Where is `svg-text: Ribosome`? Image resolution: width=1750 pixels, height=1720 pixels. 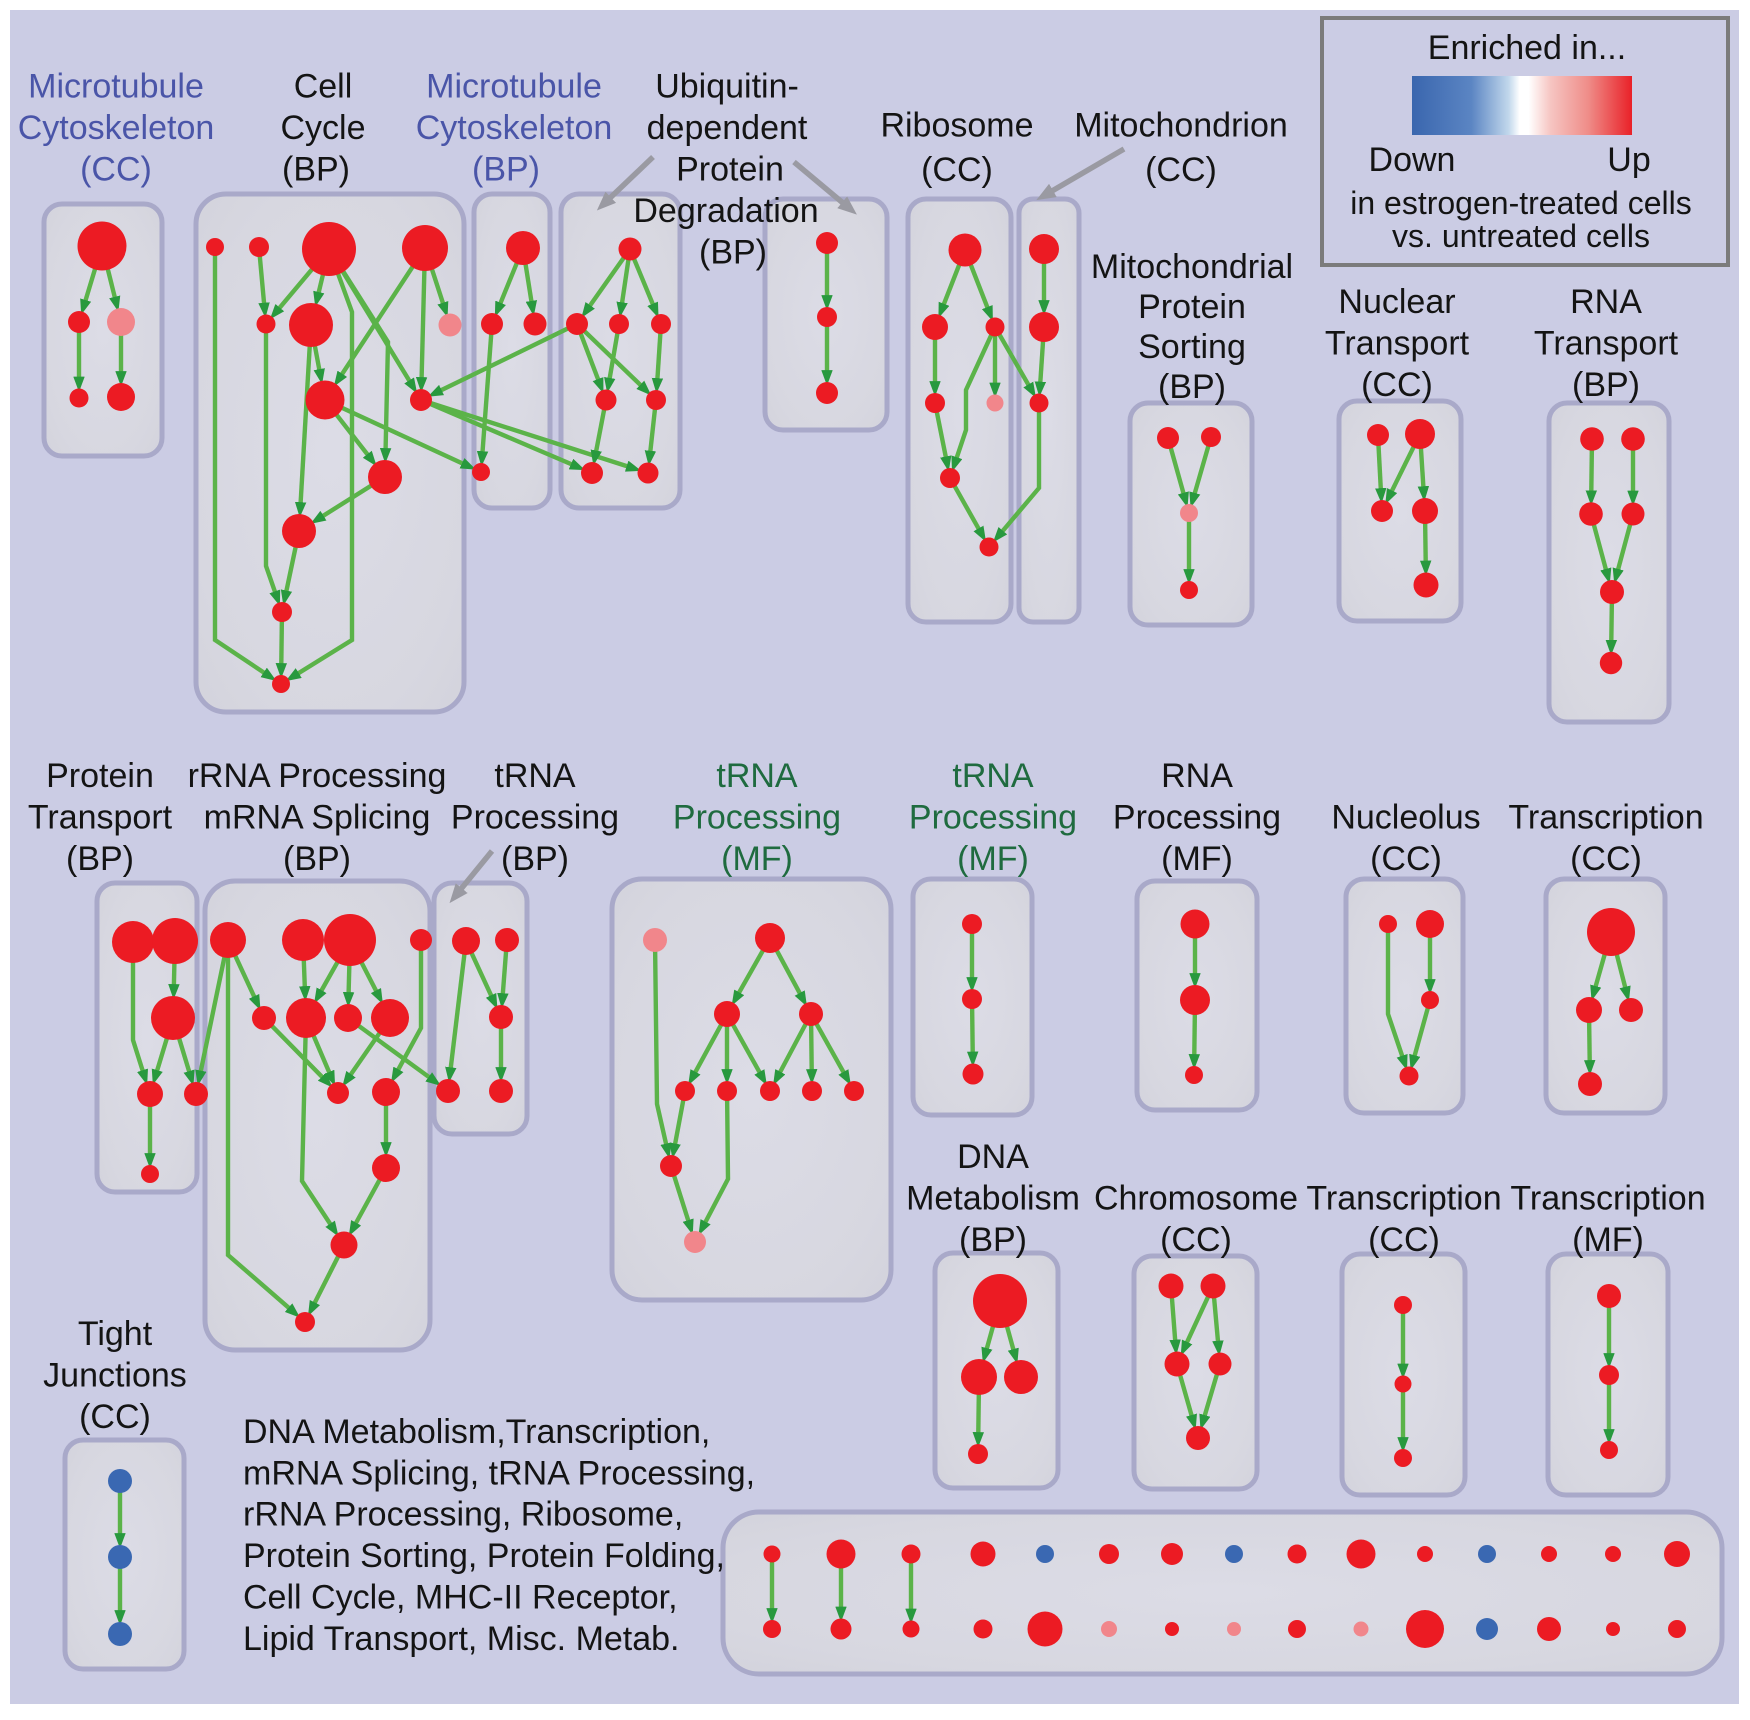
svg-text: Ribosome is located at coordinates (956, 125).